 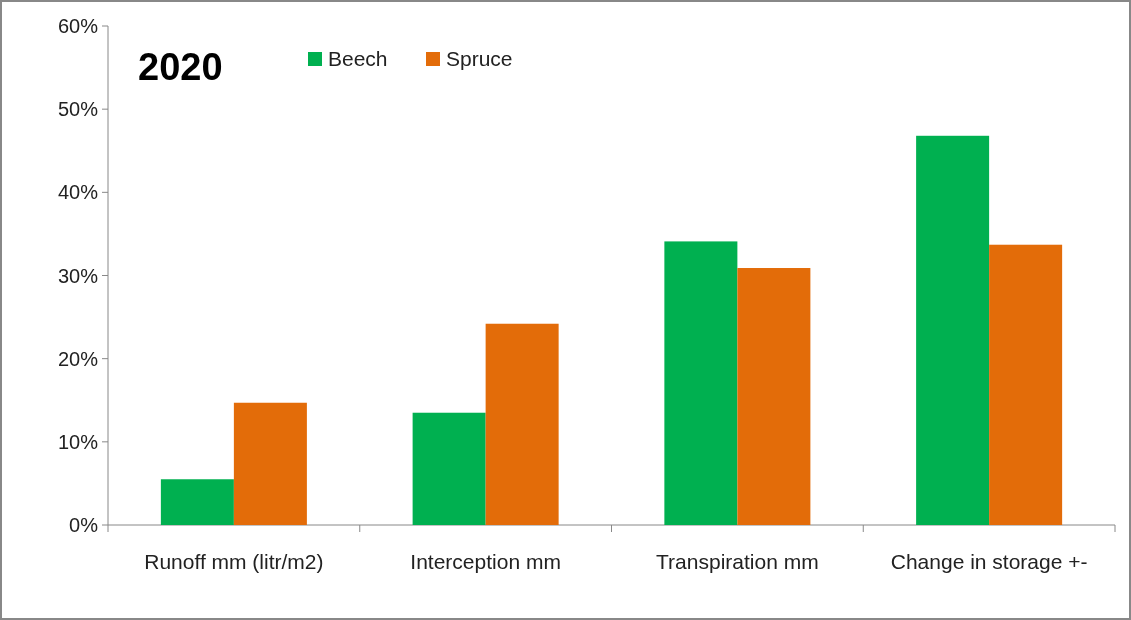 I want to click on text: 2020, so click(x=180, y=67).